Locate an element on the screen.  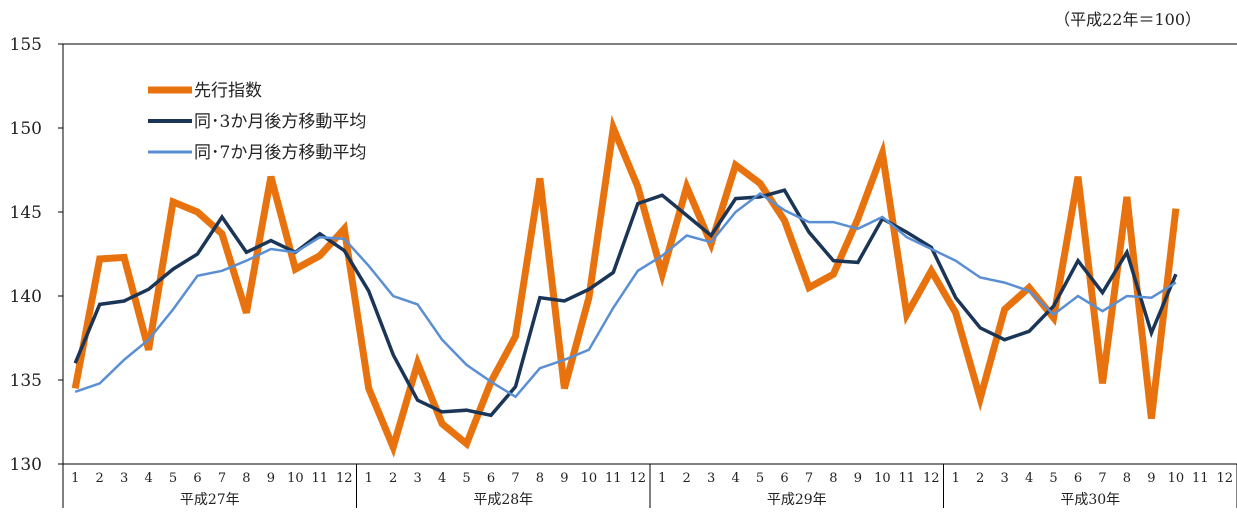
y-tick-label: 130 is located at coordinates (26, 465).